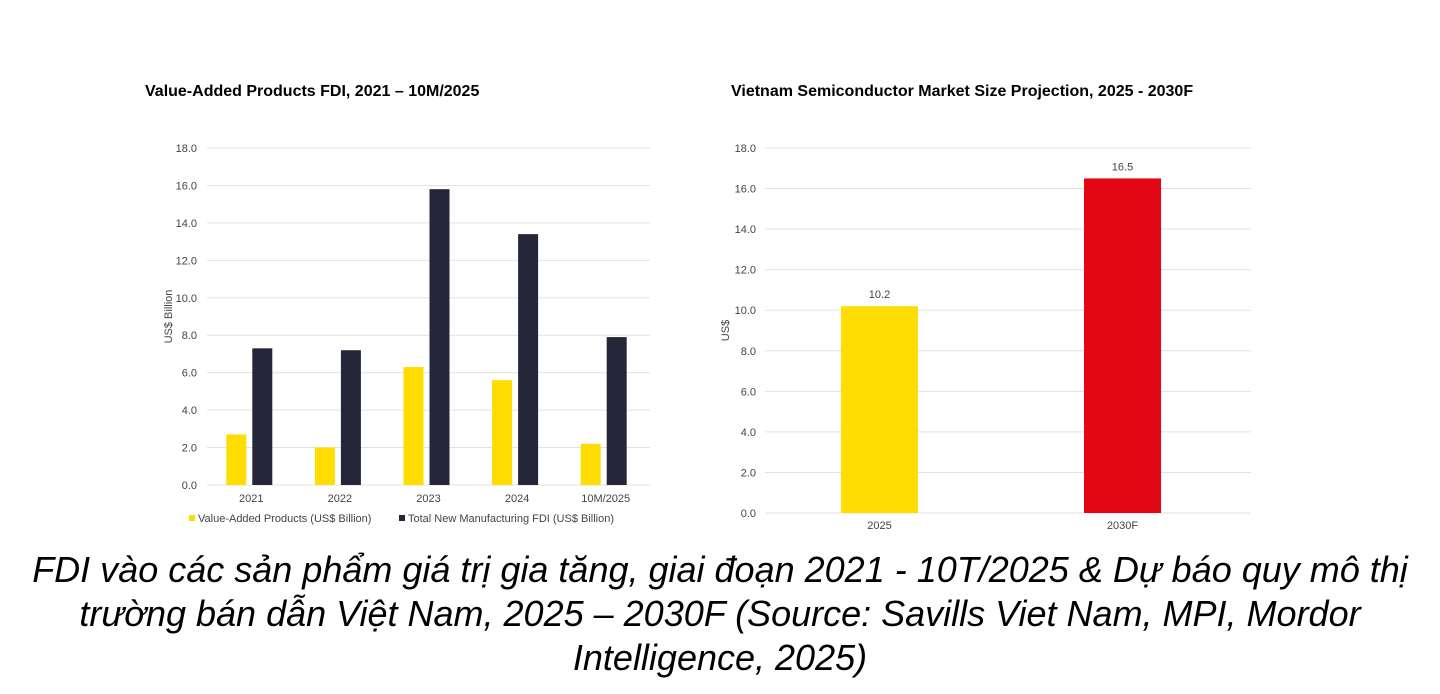 This screenshot has width=1440, height=694. I want to click on x-tick-label: 2030F, so click(1122, 526).